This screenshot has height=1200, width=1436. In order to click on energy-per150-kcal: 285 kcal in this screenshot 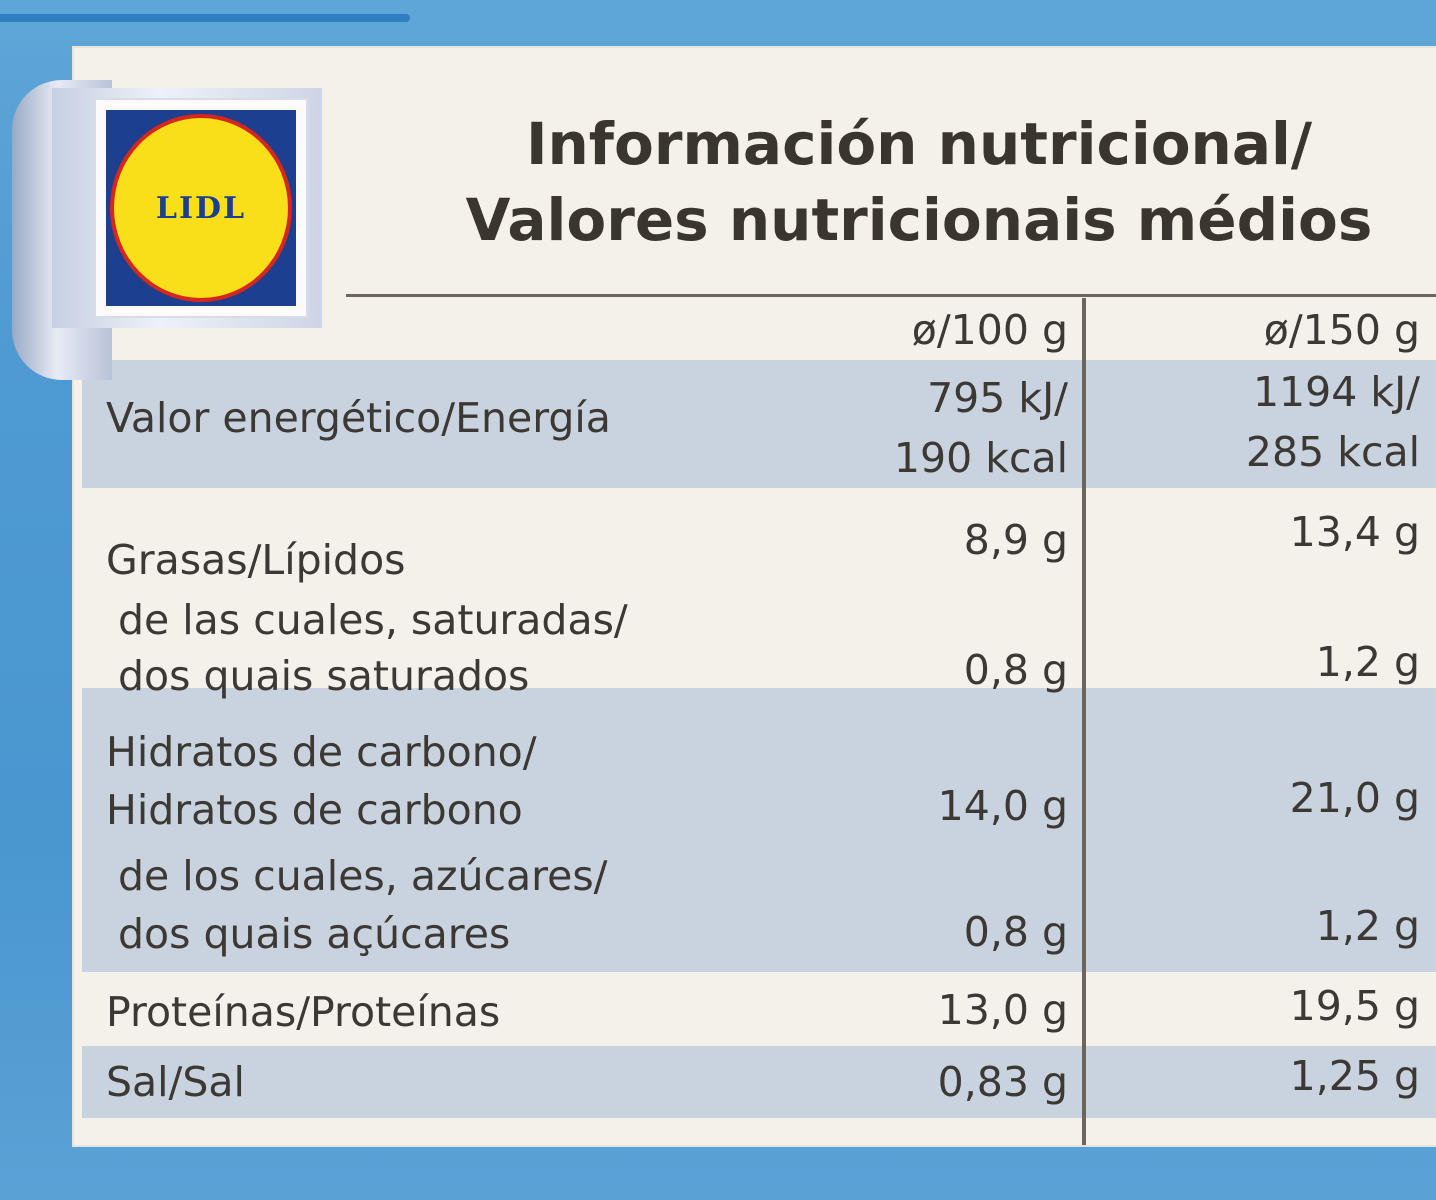, I will do `click(1332, 452)`.